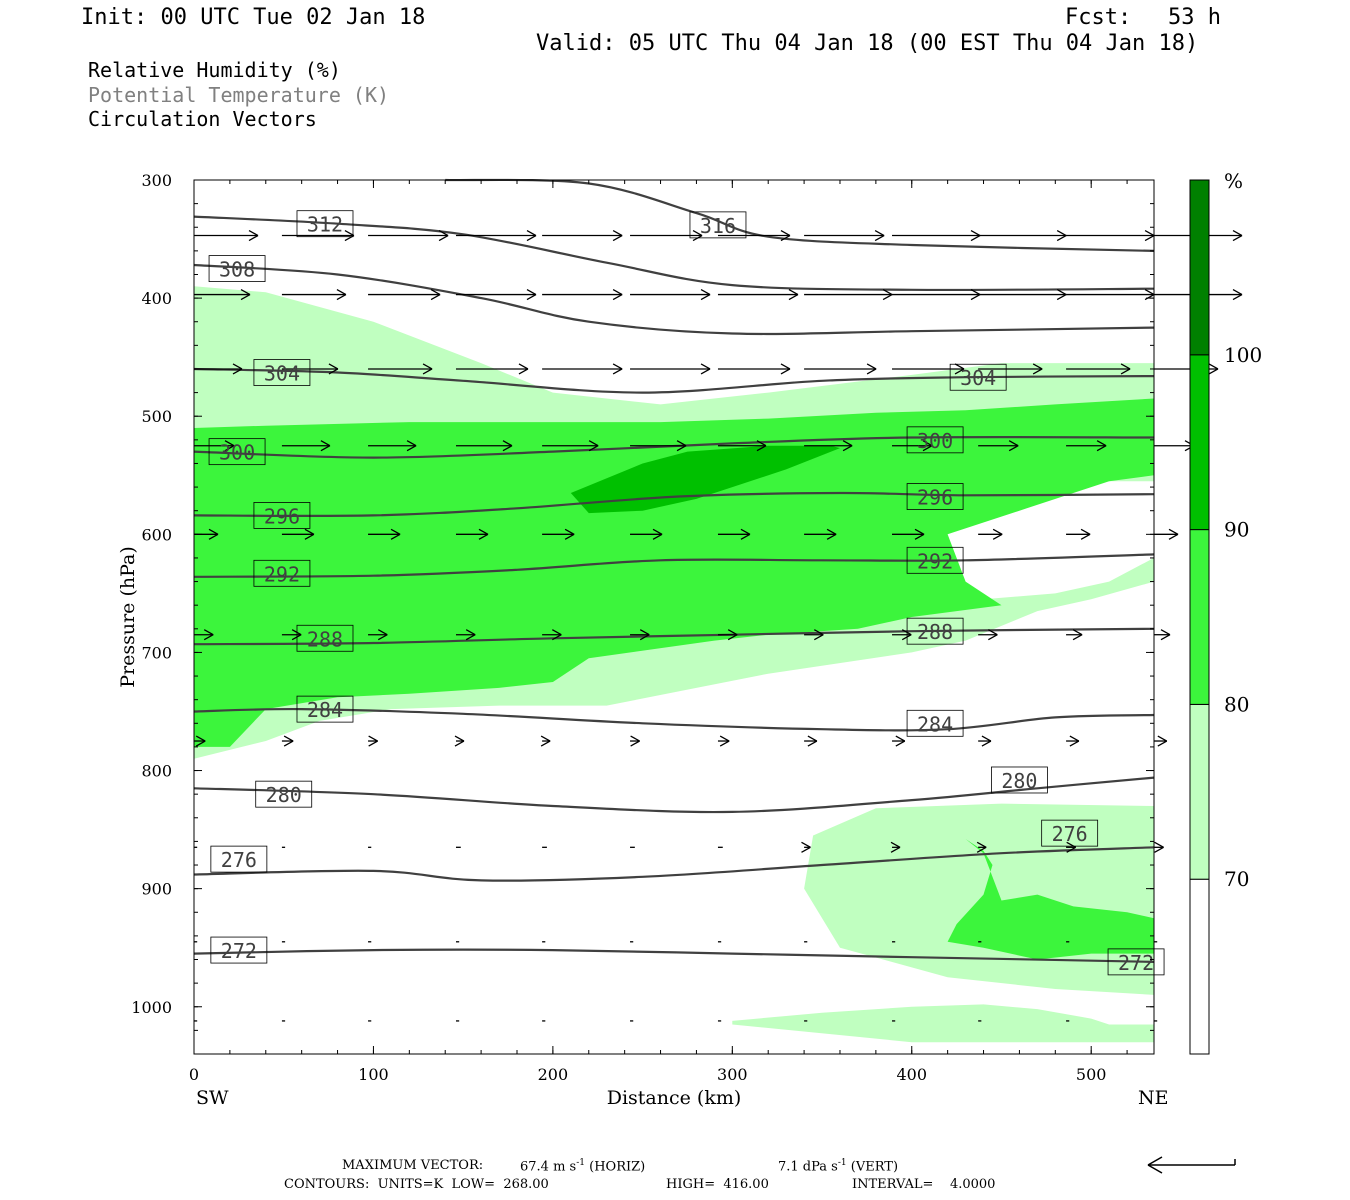 The height and width of the screenshot is (1200, 1350). What do you see at coordinates (1236, 530) in the screenshot?
I see `colorbar-label-90: 90` at bounding box center [1236, 530].